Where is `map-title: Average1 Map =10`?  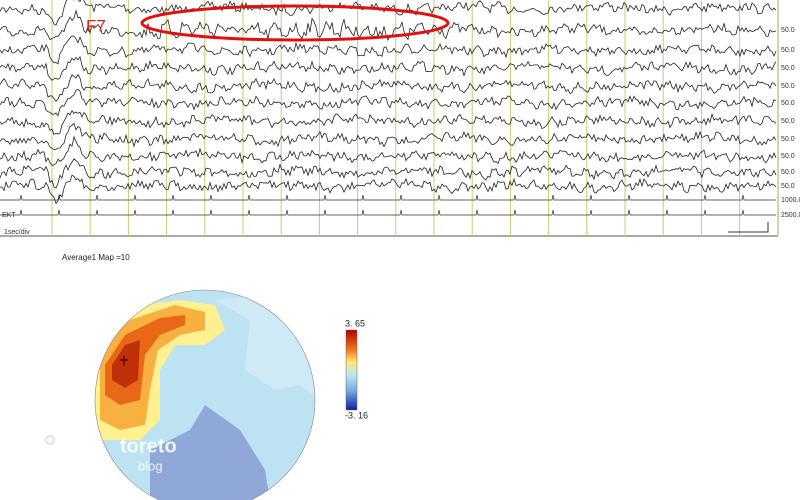
map-title: Average1 Map =10 is located at coordinates (96, 257).